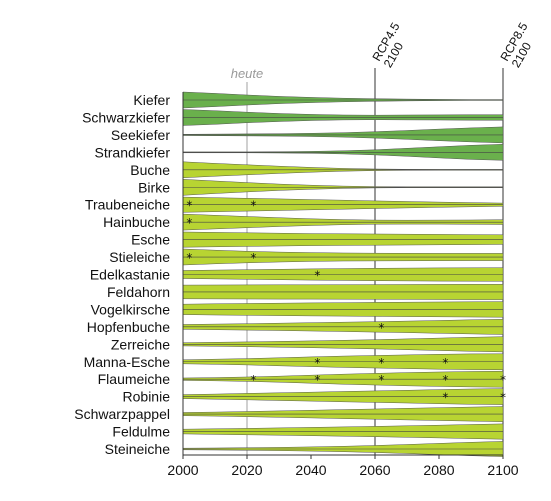 Image resolution: width=551 pixels, height=501 pixels. I want to click on species-label-zerreiche: Zerreiche, so click(140, 344).